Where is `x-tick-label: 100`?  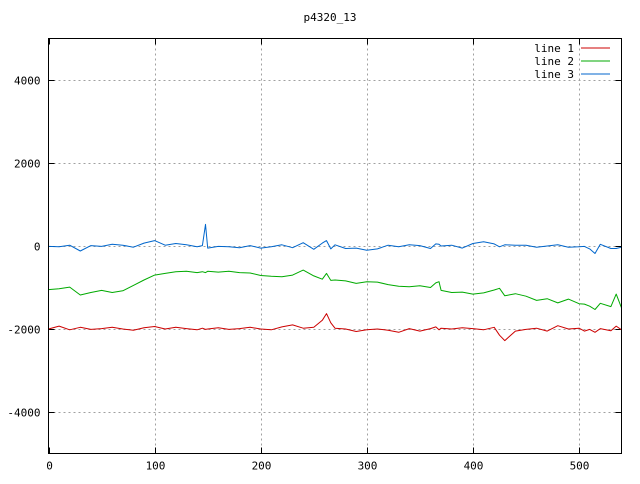
x-tick-label: 100 is located at coordinates (156, 466).